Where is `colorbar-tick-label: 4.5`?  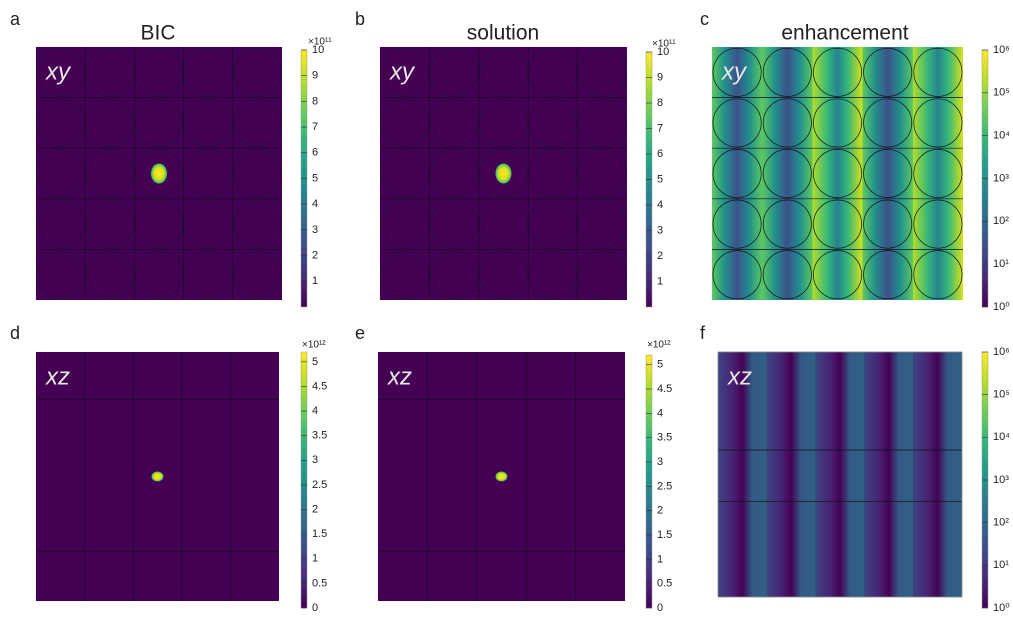
colorbar-tick-label: 4.5 is located at coordinates (664, 389).